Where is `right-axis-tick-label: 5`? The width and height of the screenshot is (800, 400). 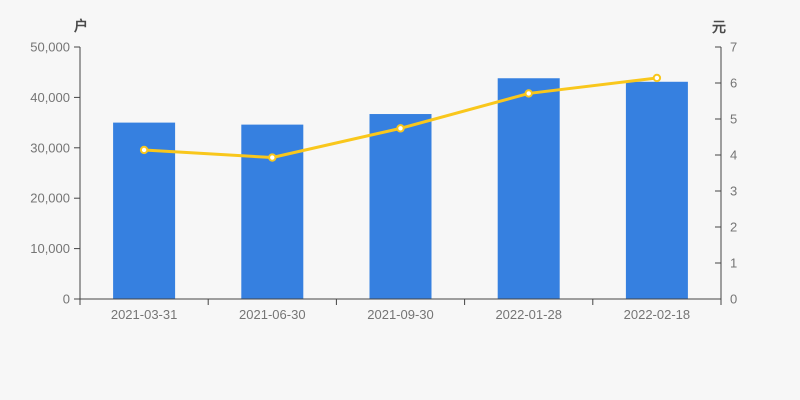
right-axis-tick-label: 5 is located at coordinates (733, 119).